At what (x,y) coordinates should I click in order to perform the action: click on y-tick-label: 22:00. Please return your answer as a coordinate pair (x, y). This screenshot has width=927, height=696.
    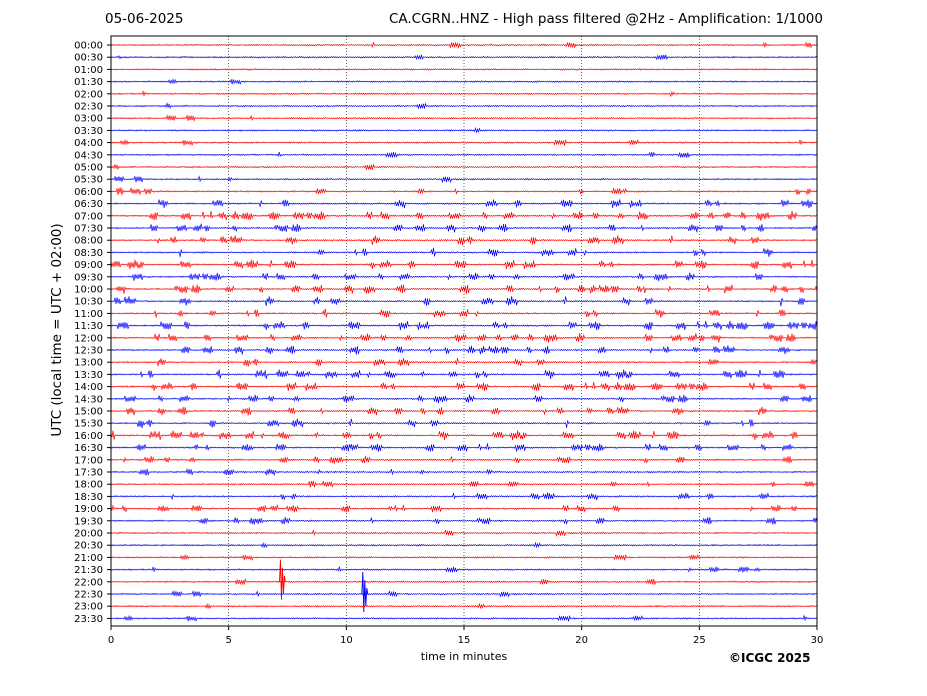
    Looking at the image, I should click on (88, 582).